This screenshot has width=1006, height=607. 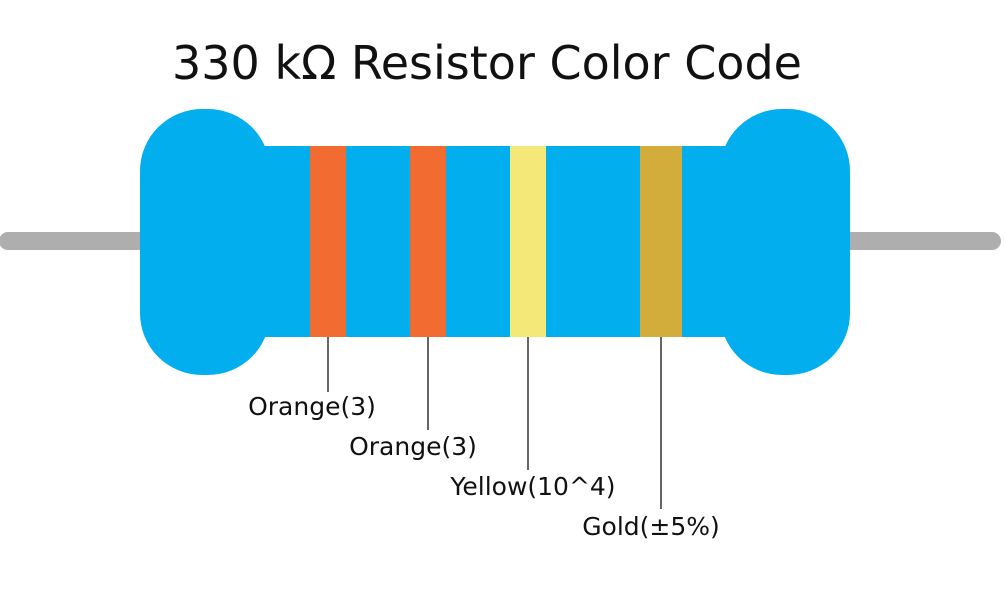 I want to click on band-label-2: Orange(3), so click(x=413, y=446).